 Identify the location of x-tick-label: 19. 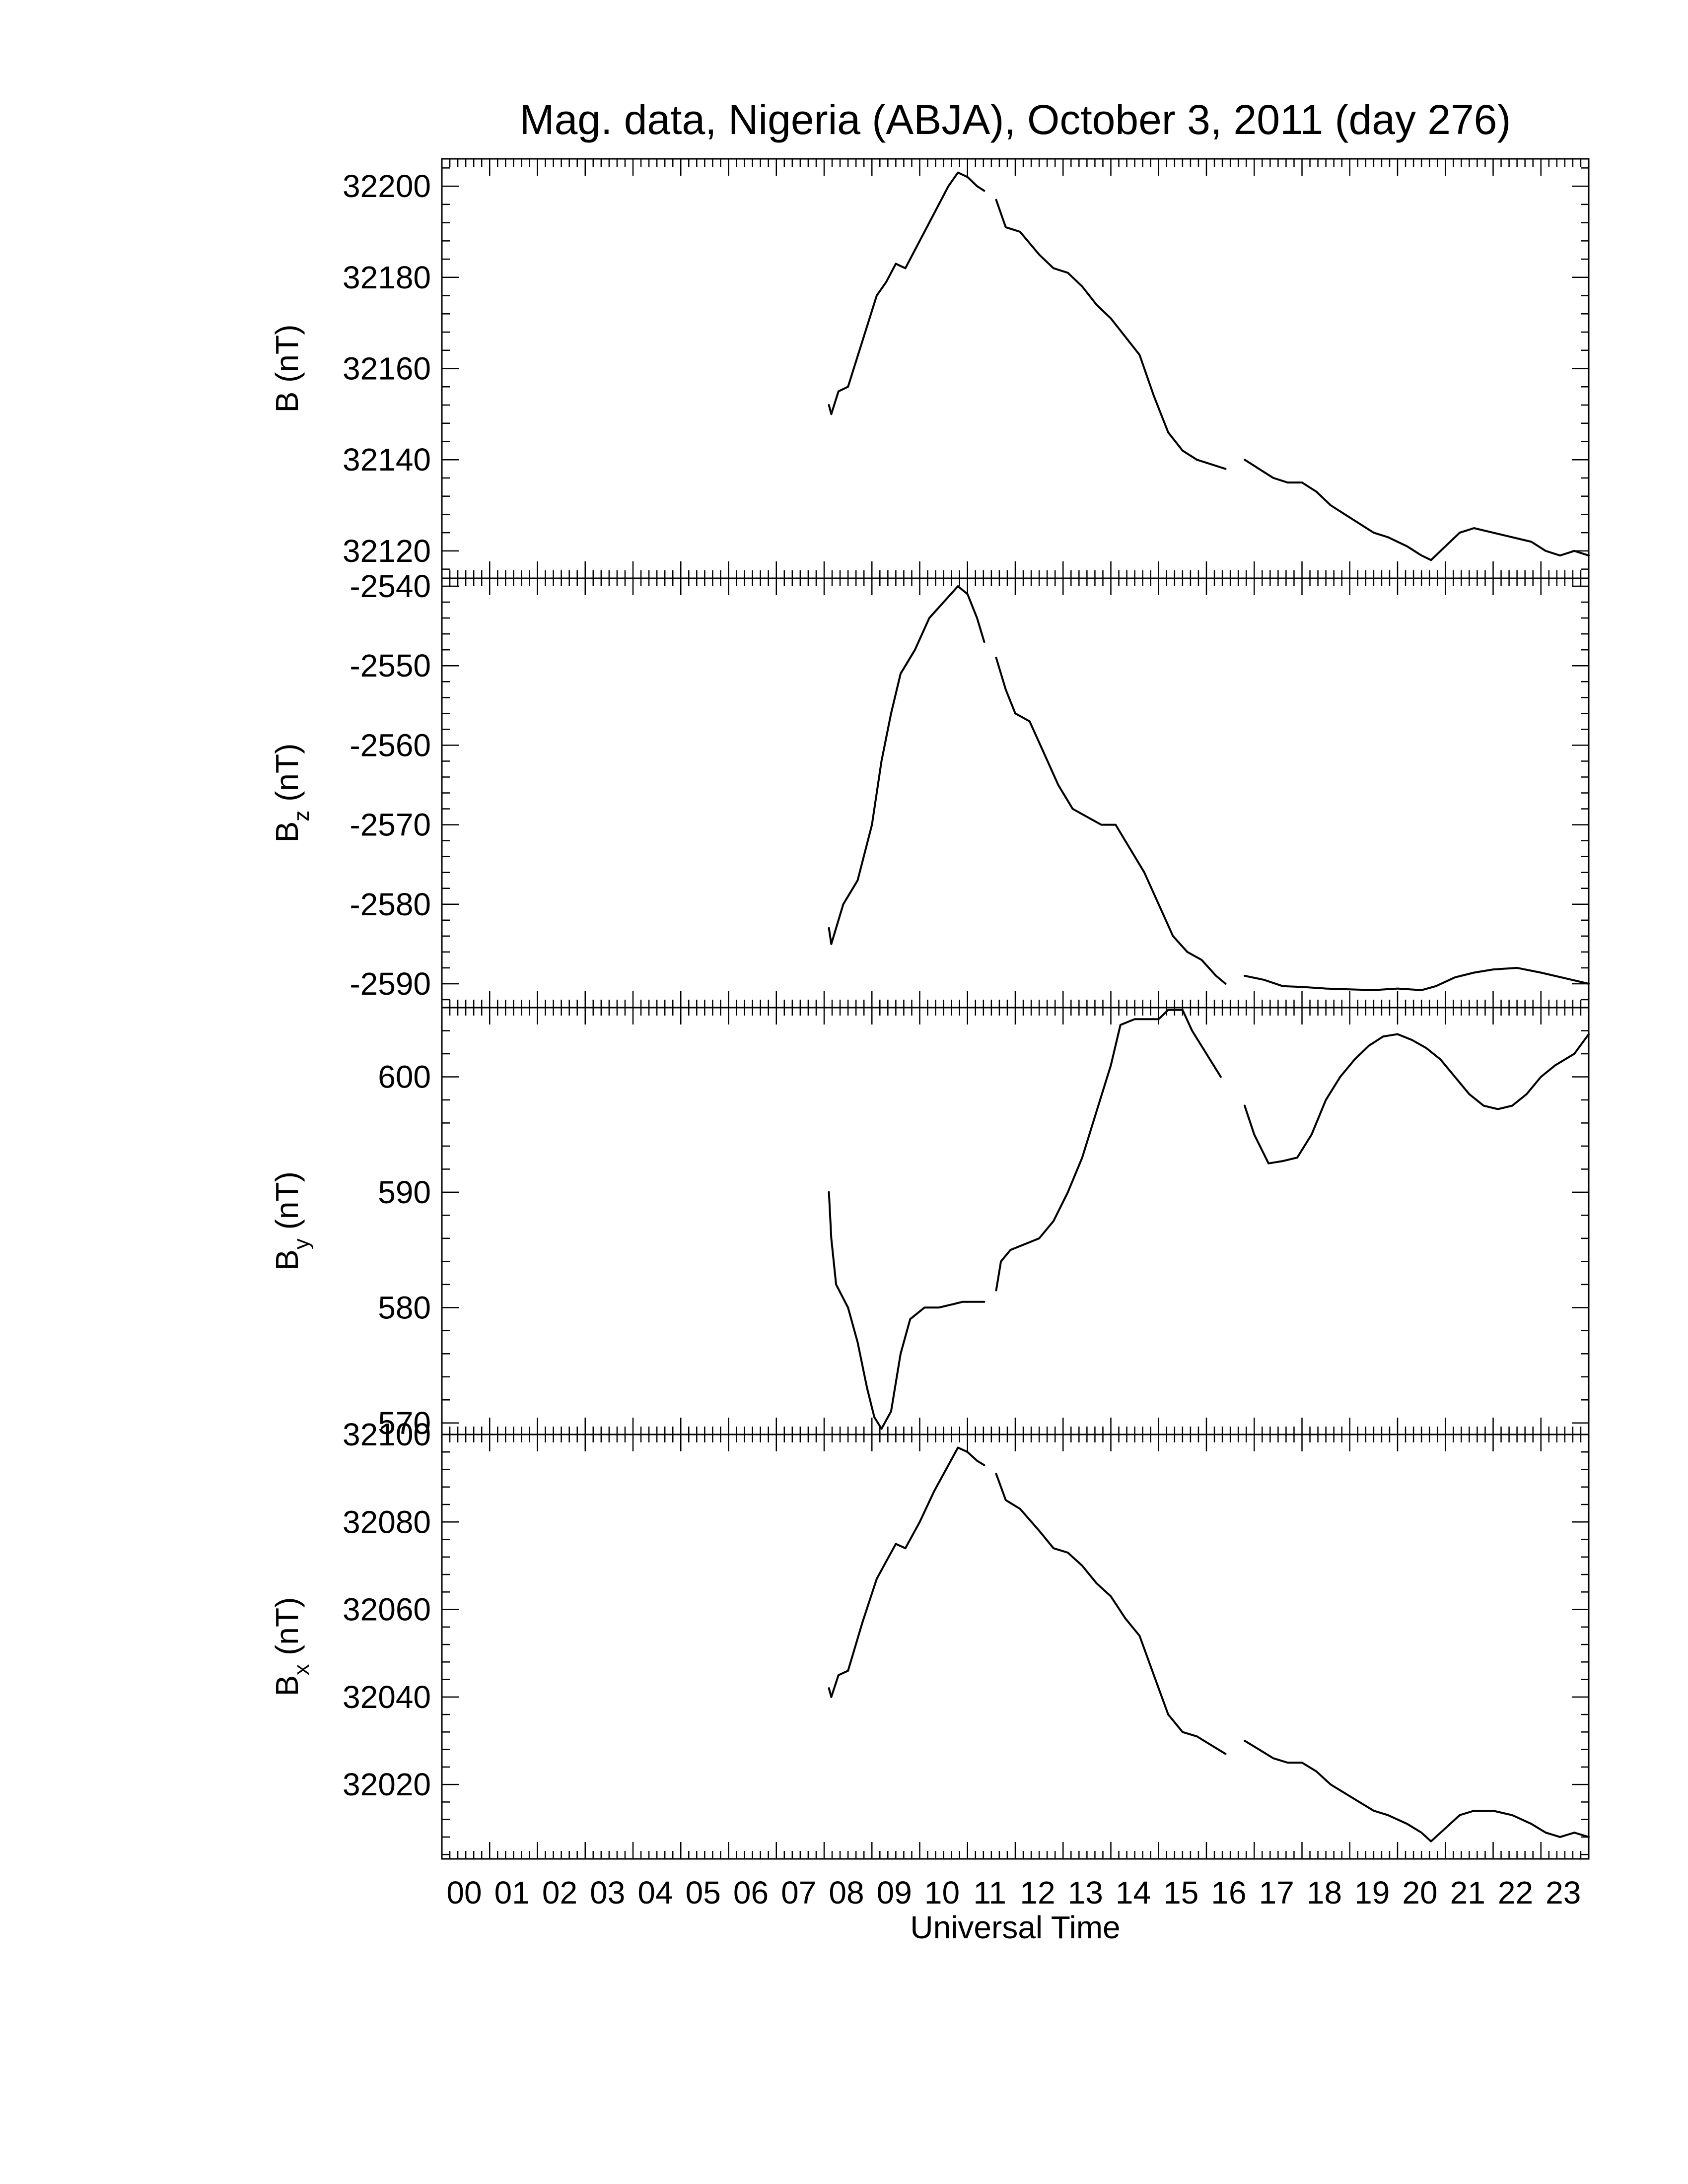
(1372, 1893).